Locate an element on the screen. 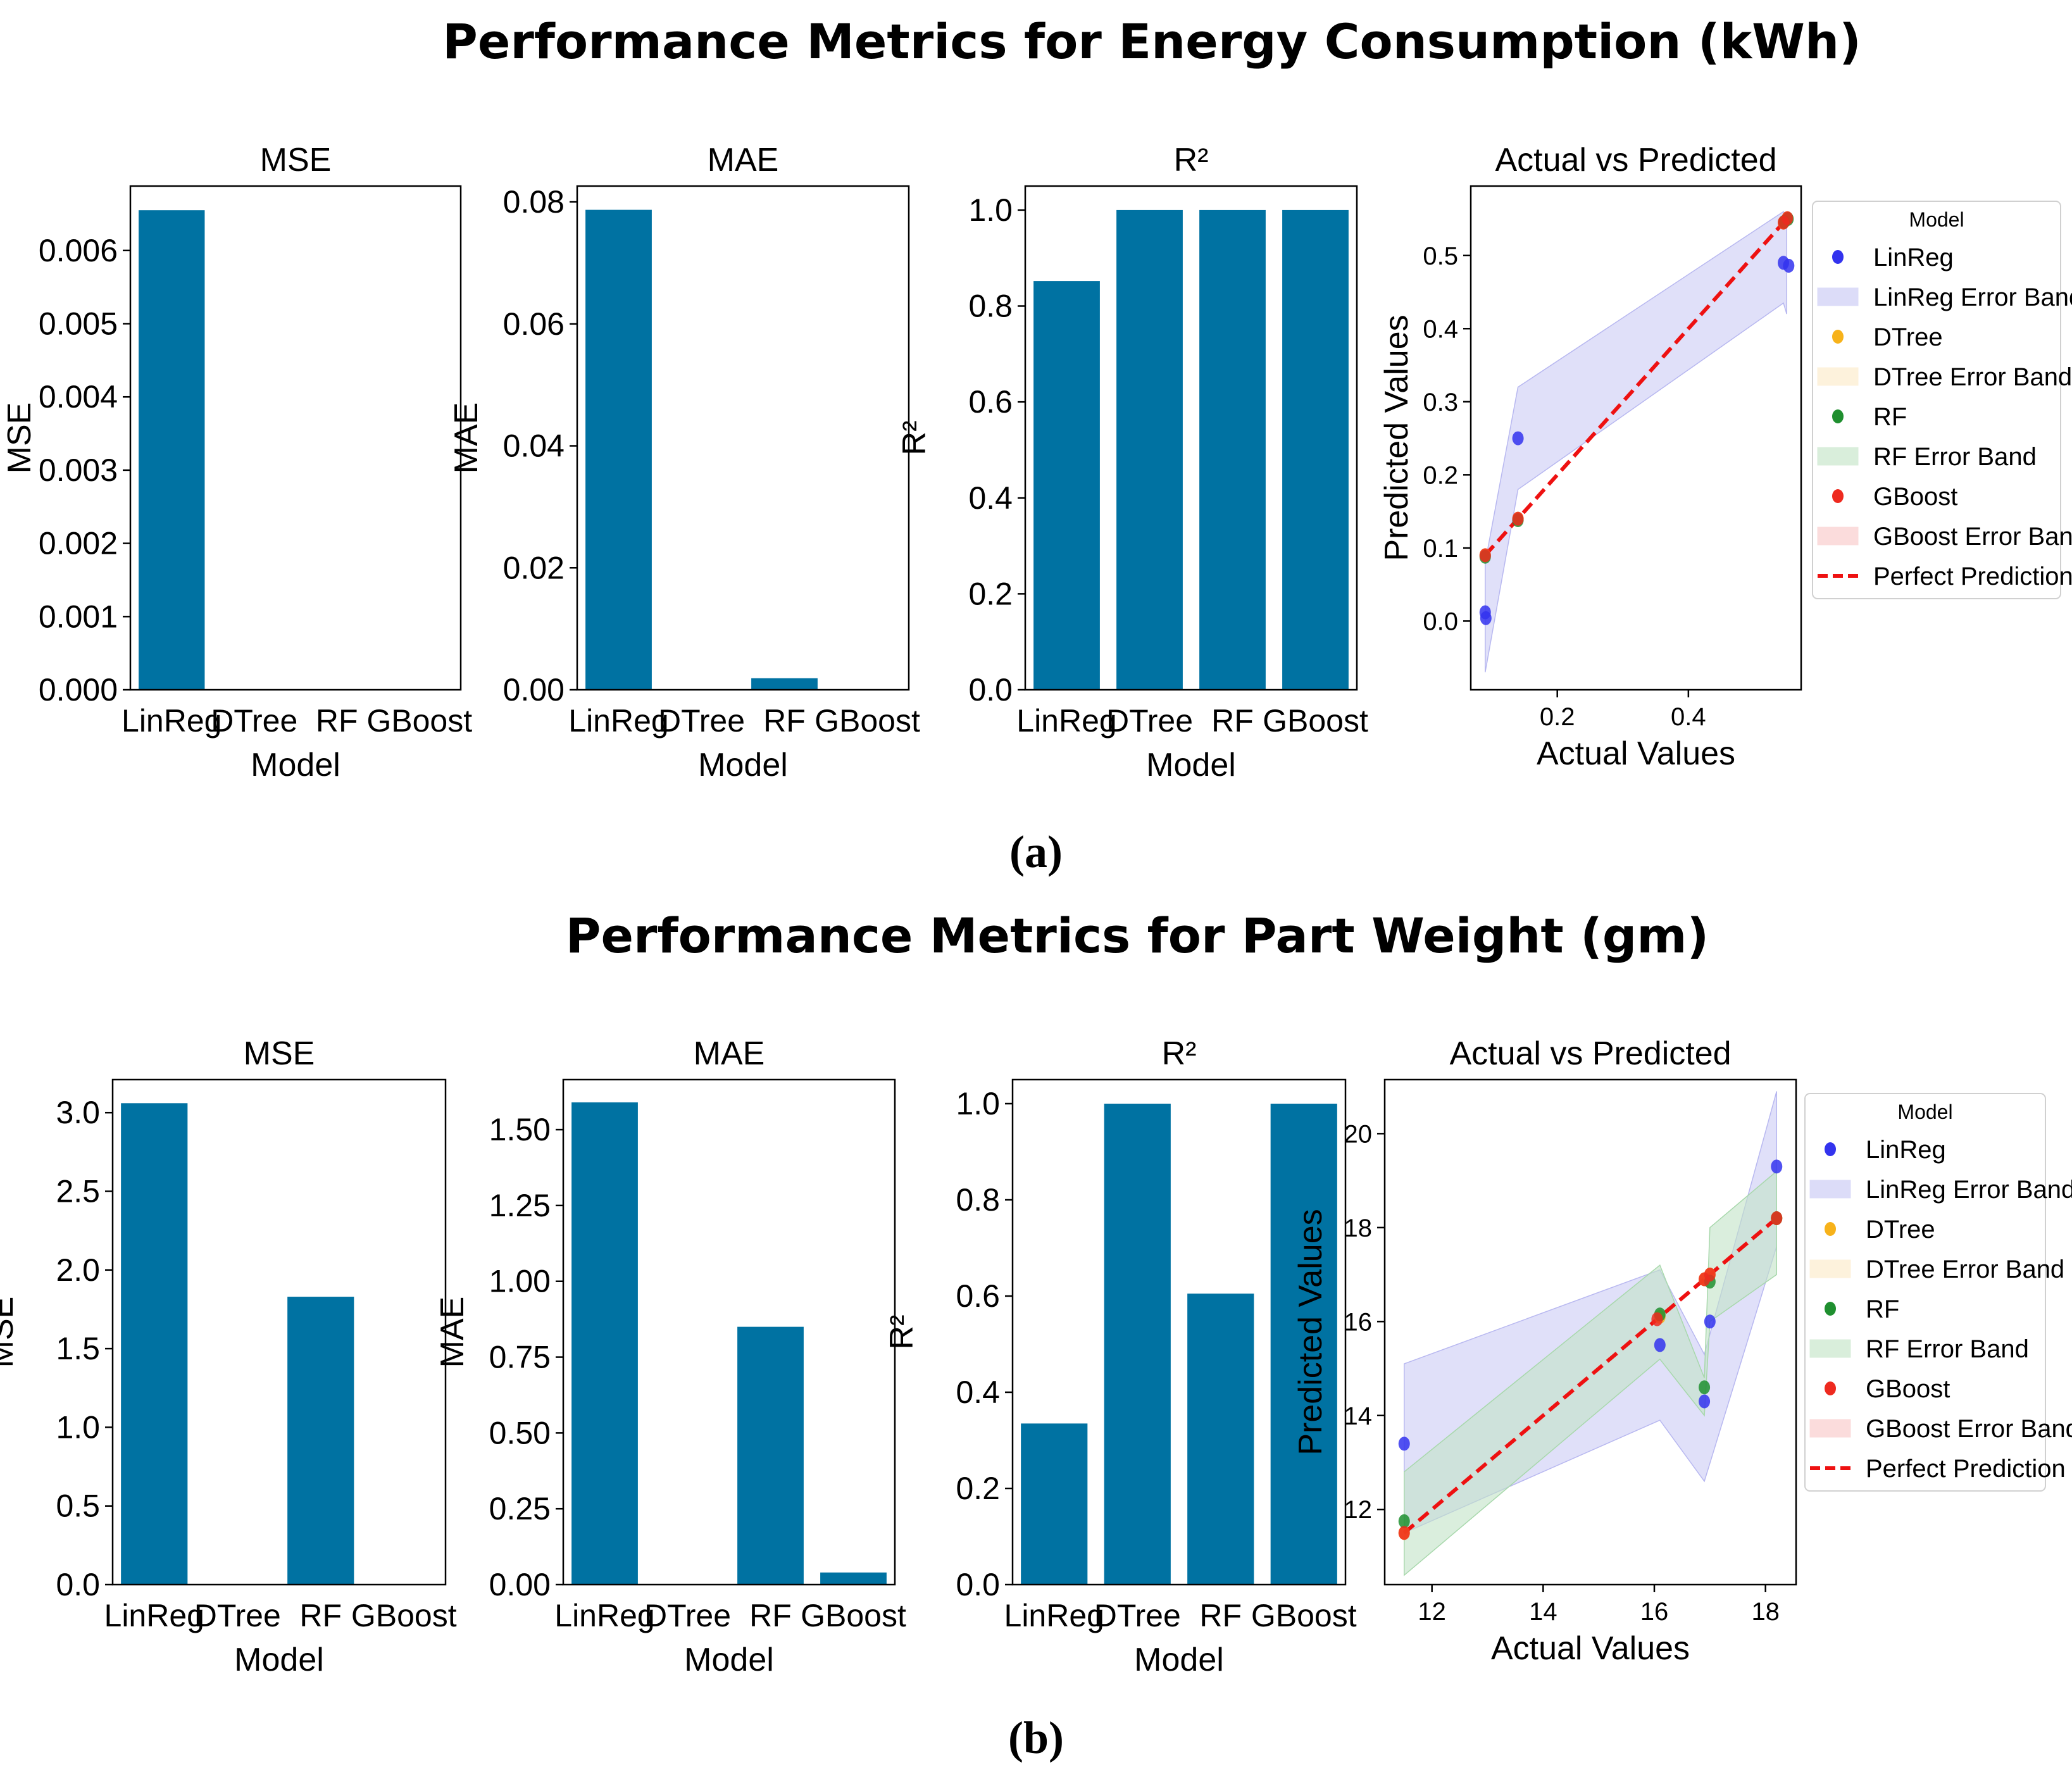 This screenshot has height=1777, width=2072. p0-scatter-legend-label-3: DTree Error Band is located at coordinates (1972, 377).